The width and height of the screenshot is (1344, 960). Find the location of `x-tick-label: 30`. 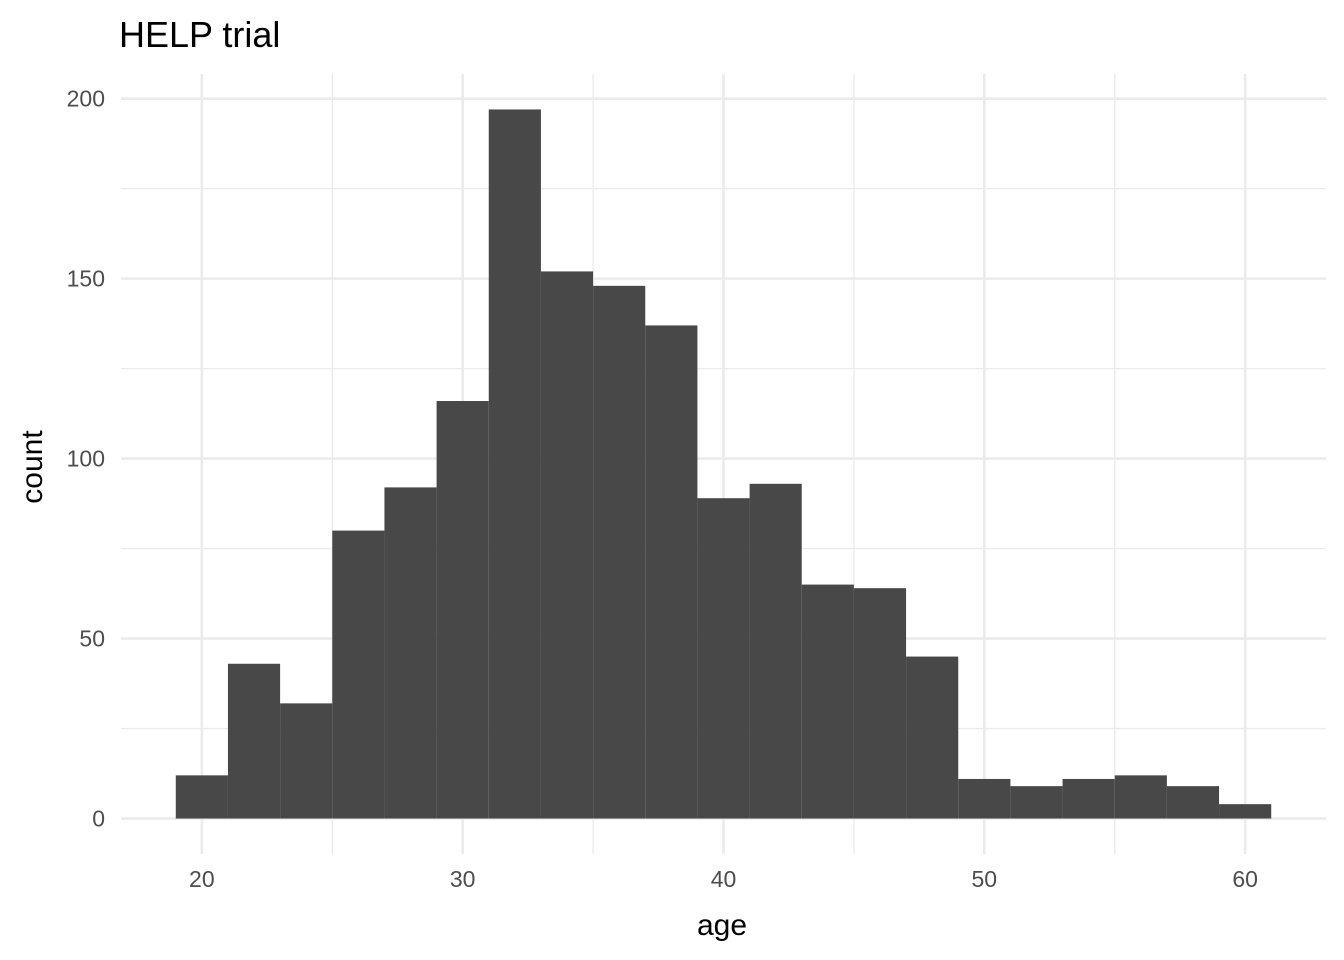

x-tick-label: 30 is located at coordinates (463, 879).